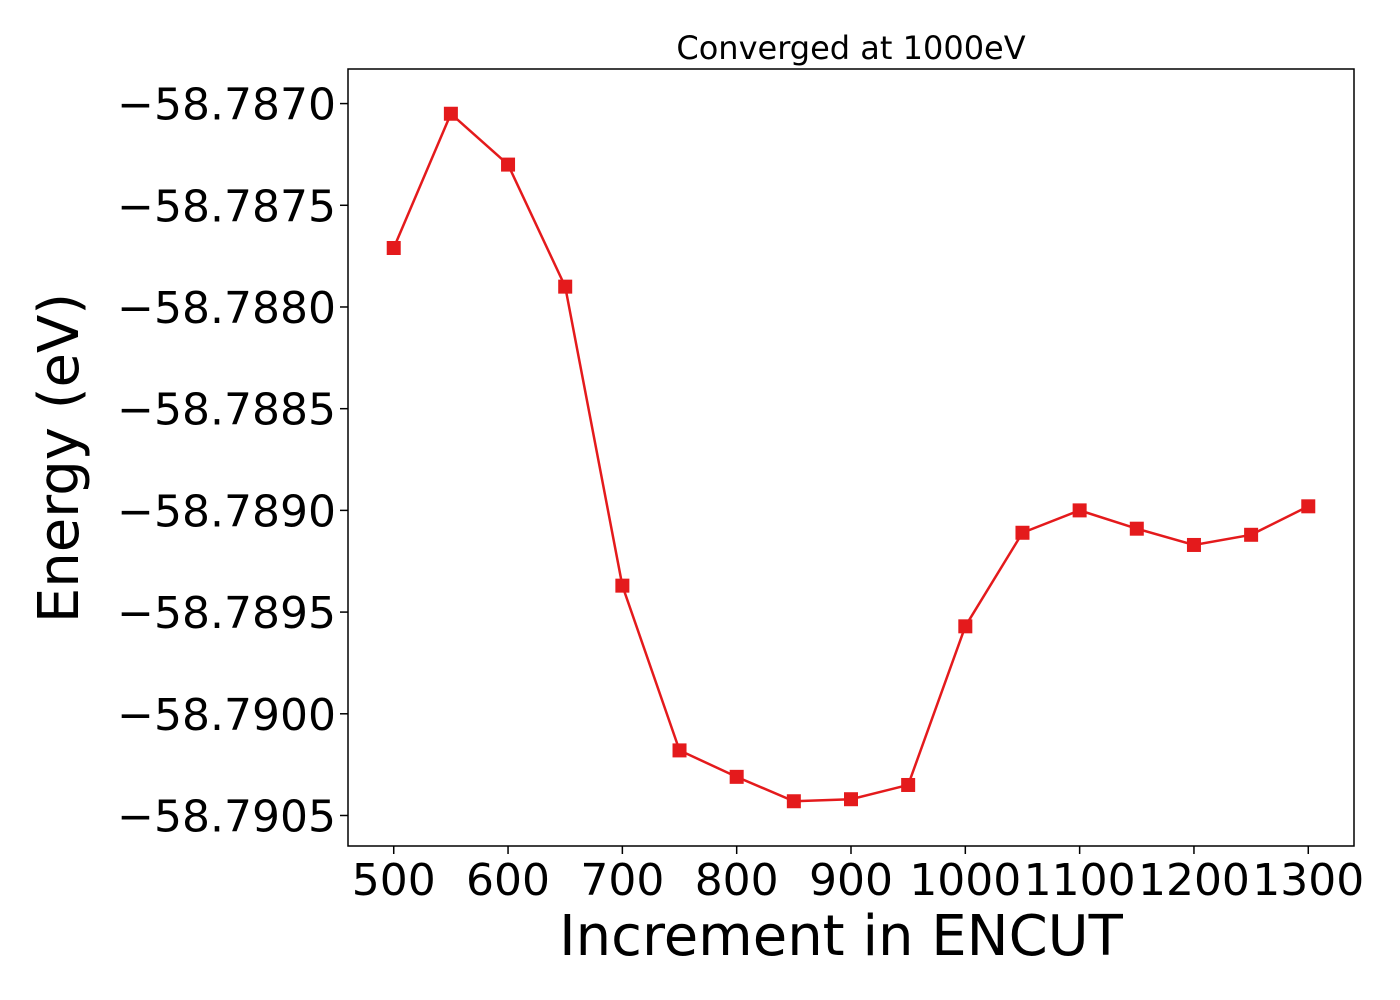 The image size is (1400, 1000). What do you see at coordinates (508, 880) in the screenshot?
I see `x-tick-label: 600` at bounding box center [508, 880].